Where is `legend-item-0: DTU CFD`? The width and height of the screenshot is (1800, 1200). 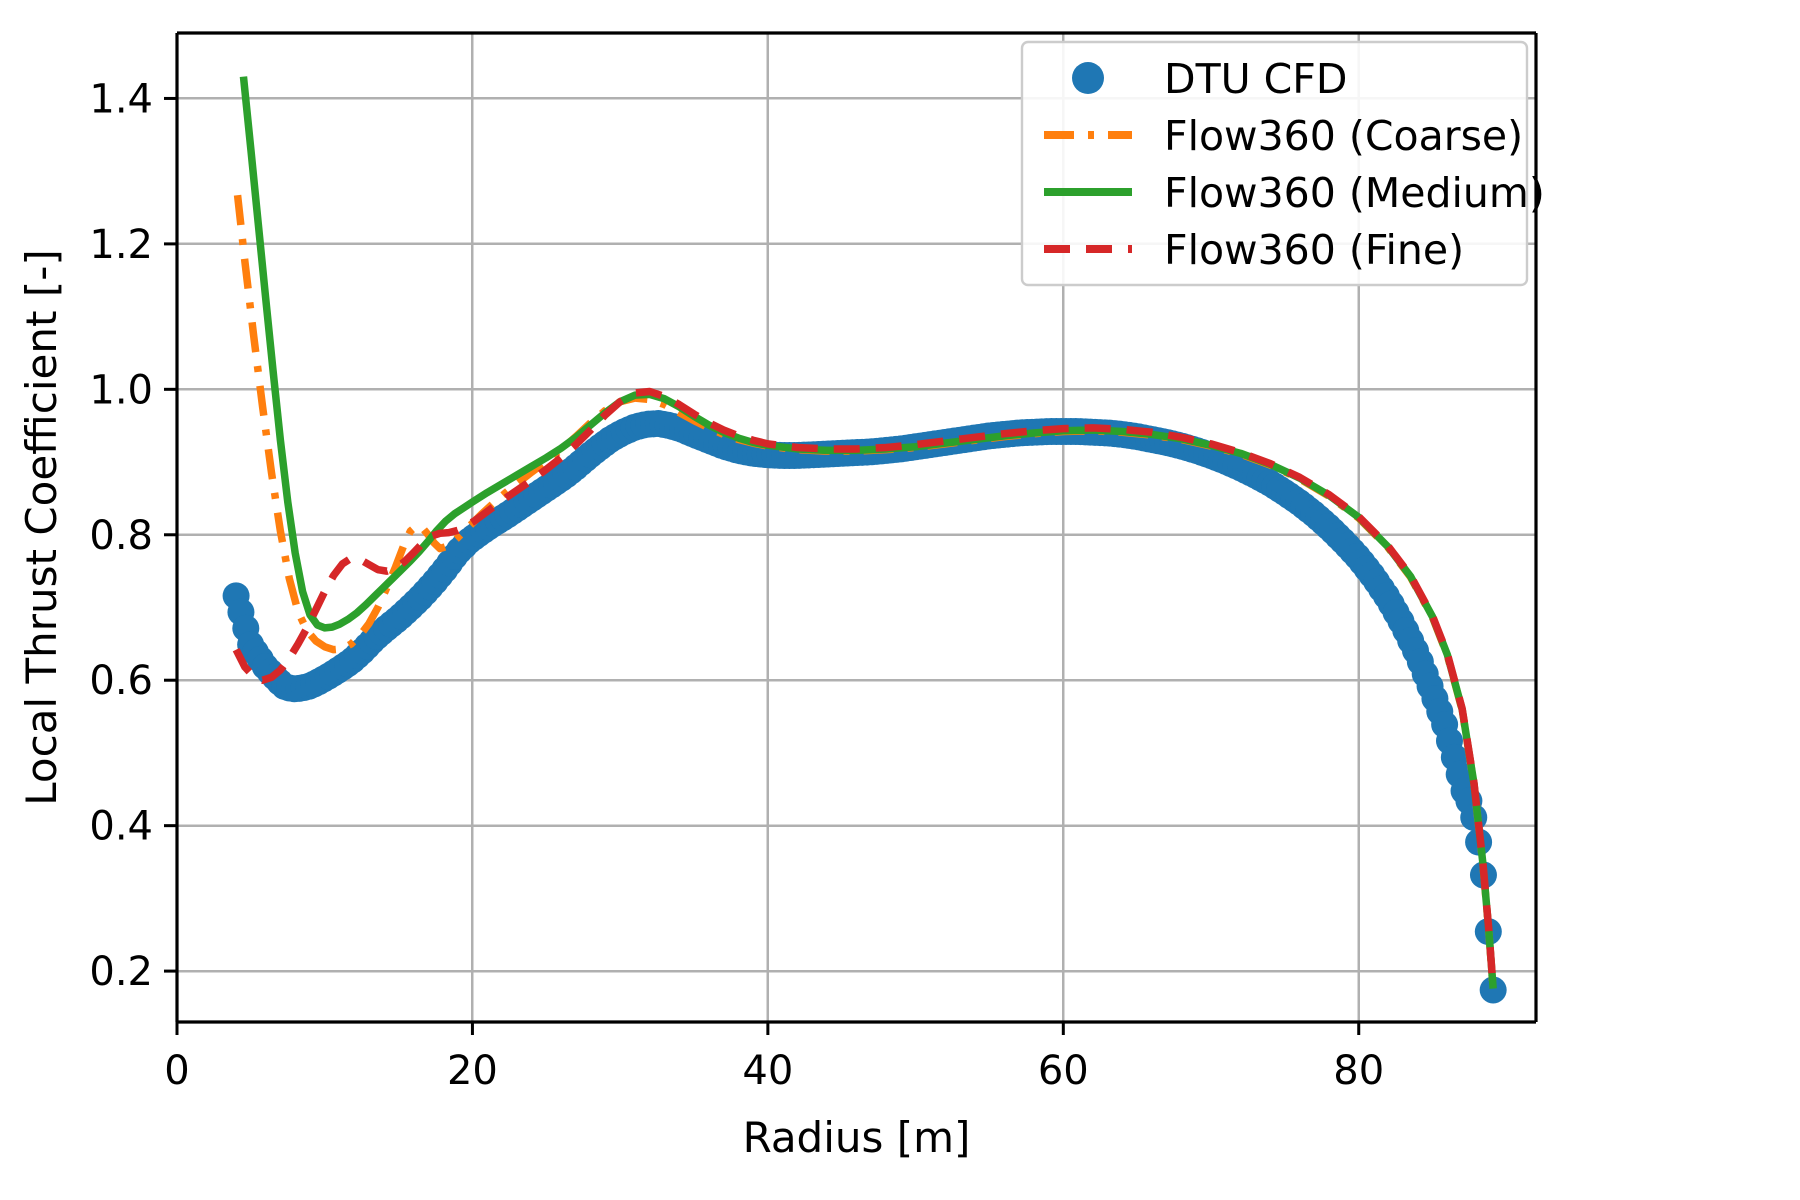 legend-item-0: DTU CFD is located at coordinates (1209, 79).